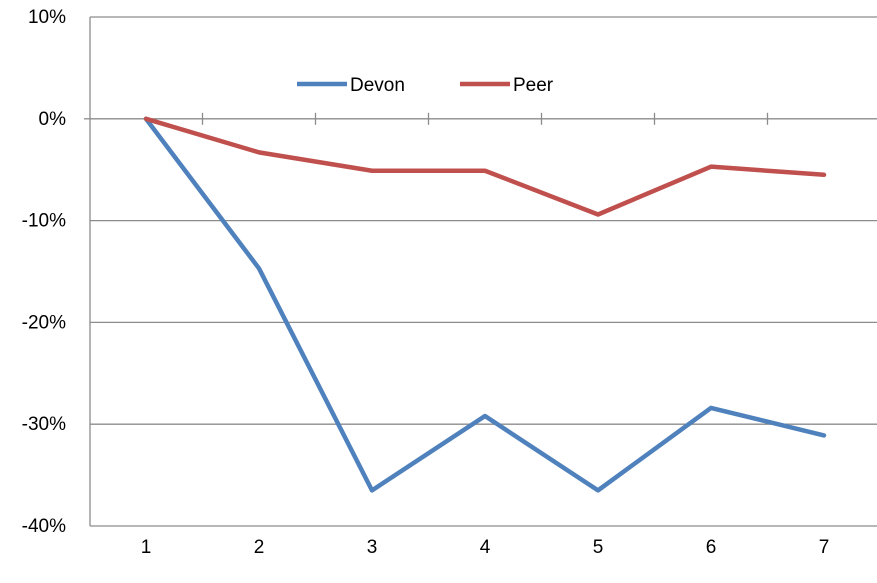  I want to click on legend-label-peer: Peer, so click(533, 85).